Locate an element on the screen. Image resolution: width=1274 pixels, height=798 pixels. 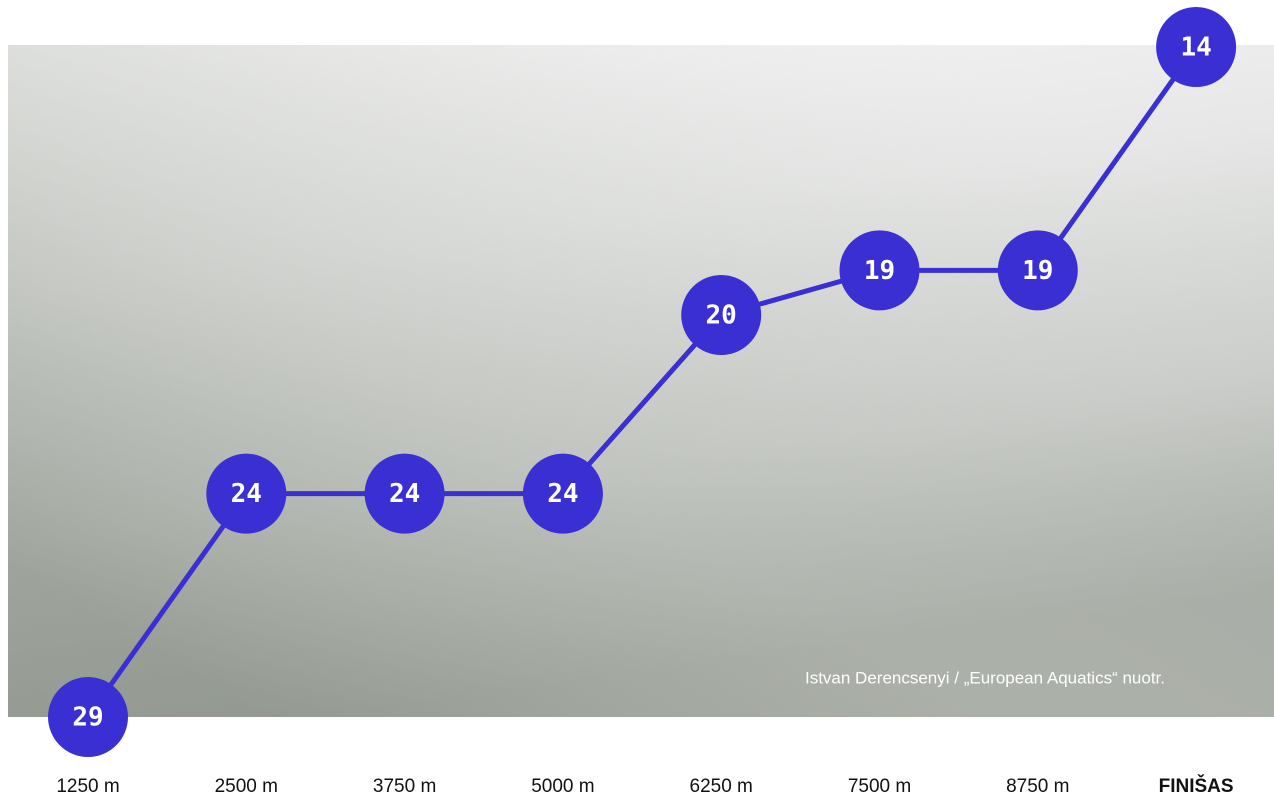
data-label: 29 is located at coordinates (87, 718).